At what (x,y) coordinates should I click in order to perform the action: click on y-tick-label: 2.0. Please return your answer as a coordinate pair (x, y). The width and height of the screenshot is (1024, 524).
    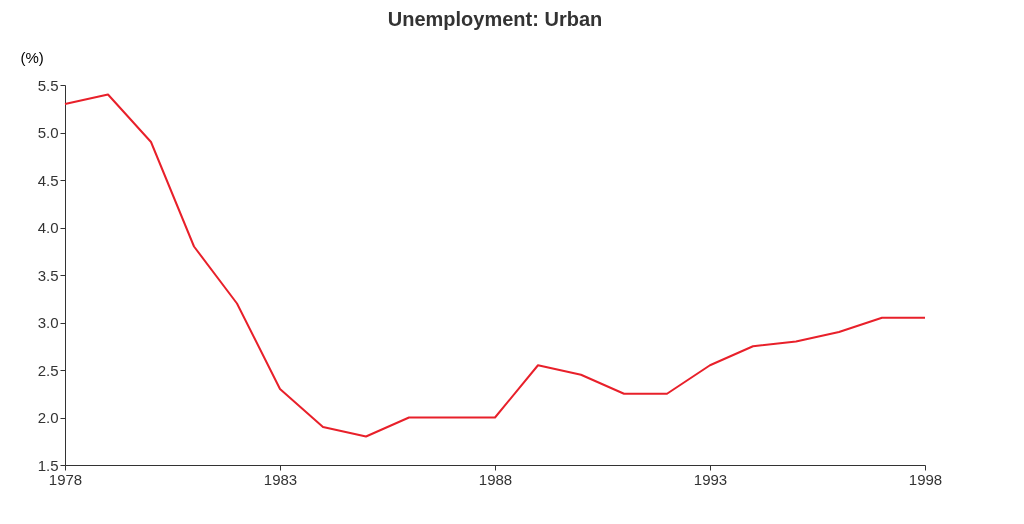
    Looking at the image, I should click on (48, 417).